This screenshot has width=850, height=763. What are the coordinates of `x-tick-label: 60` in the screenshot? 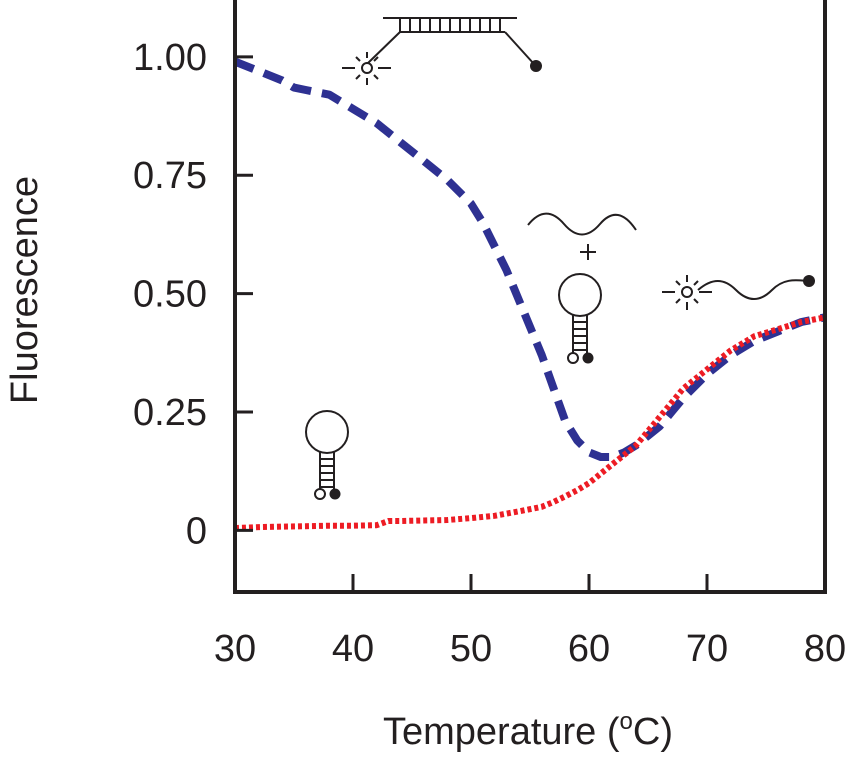 It's located at (589, 649).